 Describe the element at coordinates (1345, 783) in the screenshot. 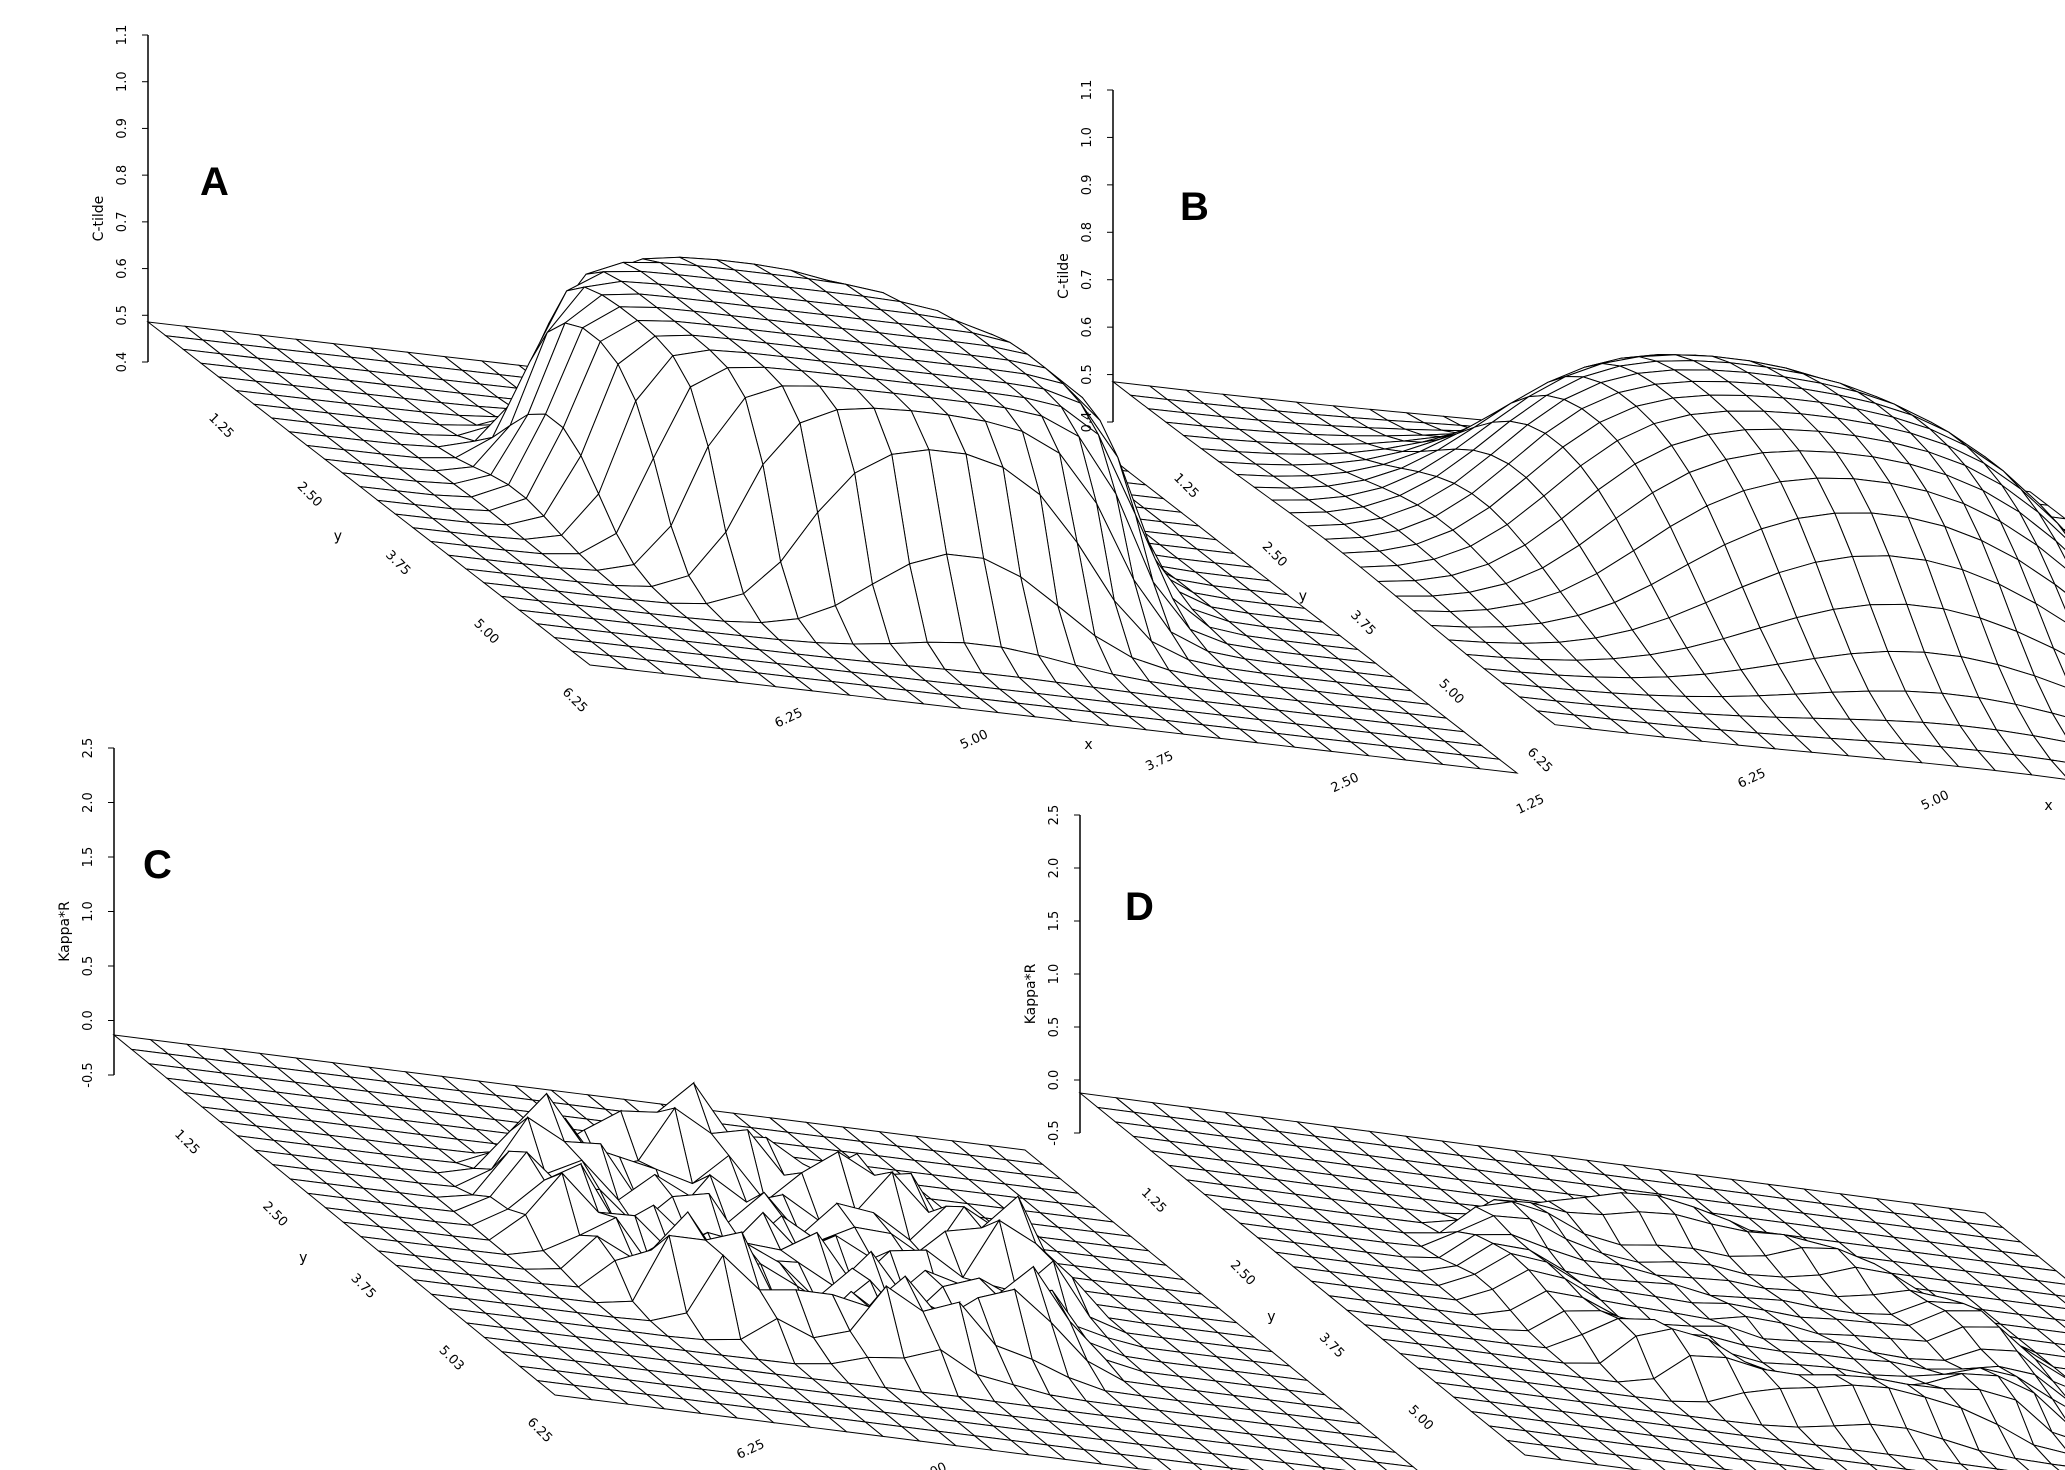

I see `x-tick-label: 2.50` at that location.